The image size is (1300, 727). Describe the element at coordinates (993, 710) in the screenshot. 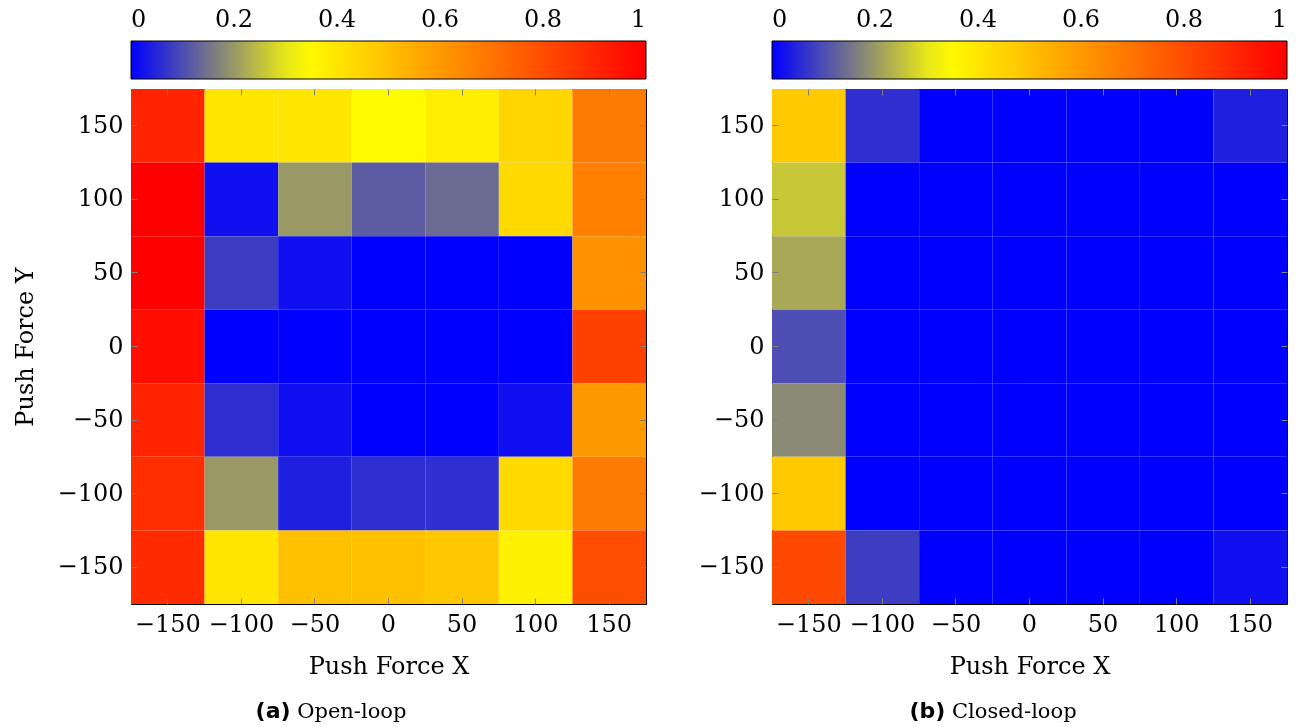

I see `text: (b) Closed-loop` at that location.